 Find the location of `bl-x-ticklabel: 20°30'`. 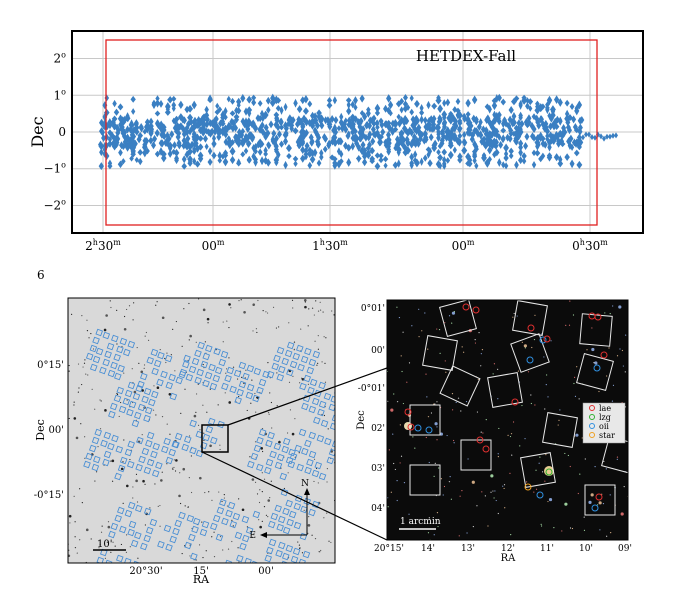

bl-x-ticklabel: 20°30' is located at coordinates (145, 571).